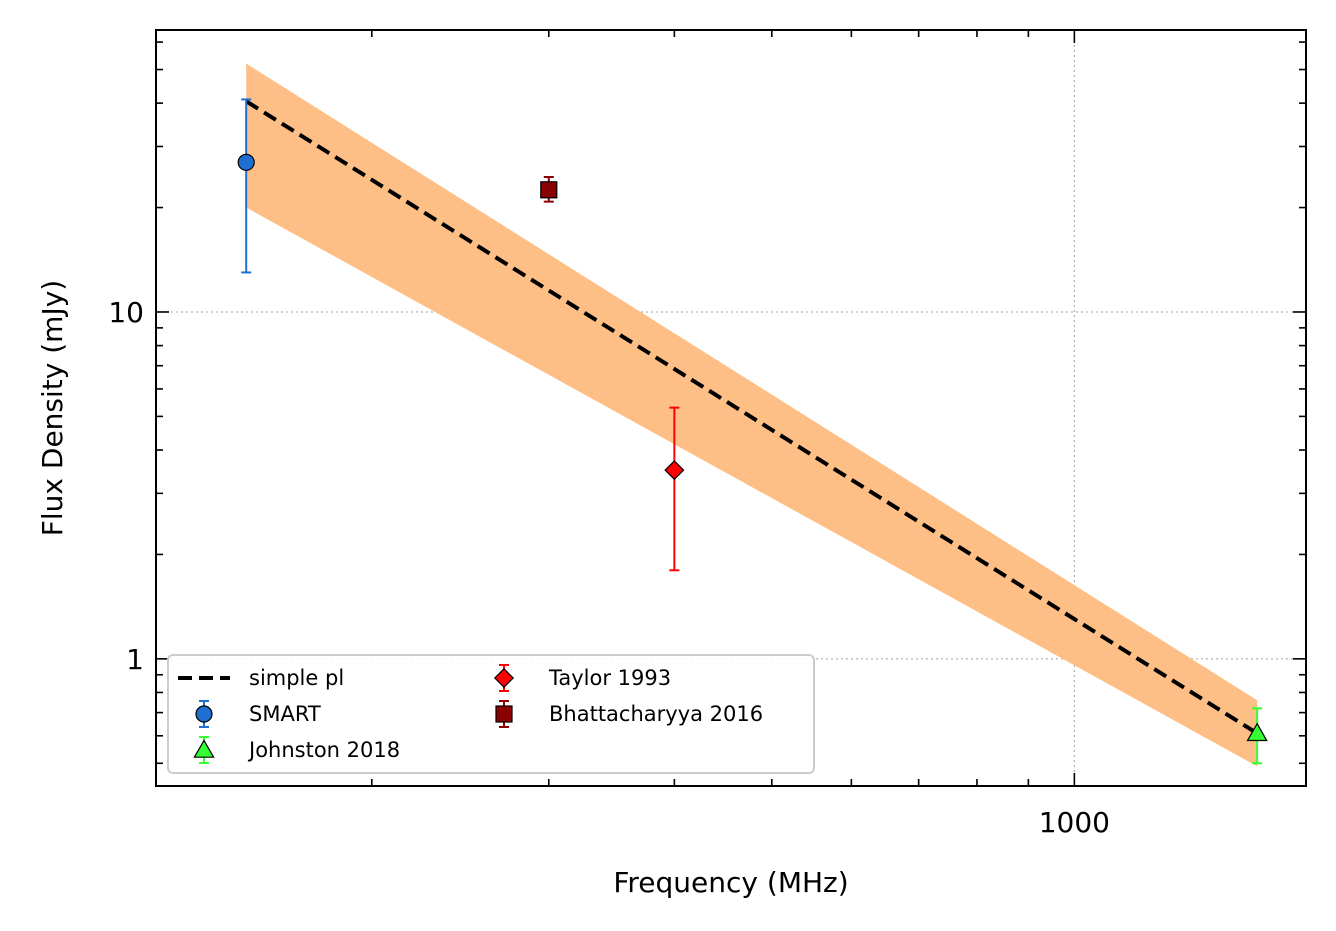 This screenshot has width=1336, height=931. Describe the element at coordinates (730, 882) in the screenshot. I see `x-axis-label: Frequency (MHz)` at that location.